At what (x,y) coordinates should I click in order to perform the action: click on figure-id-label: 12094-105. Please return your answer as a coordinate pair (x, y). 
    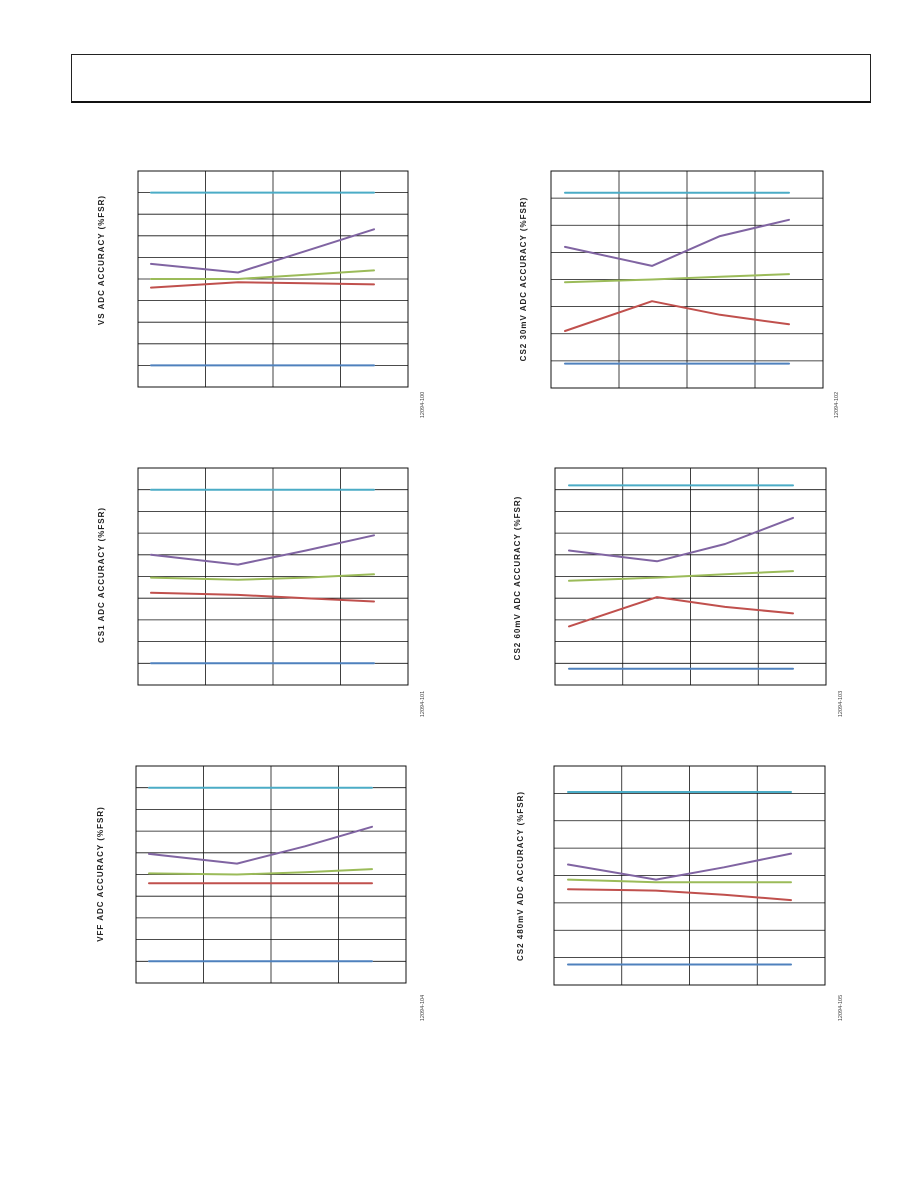
    Looking at the image, I should click on (841, 1008).